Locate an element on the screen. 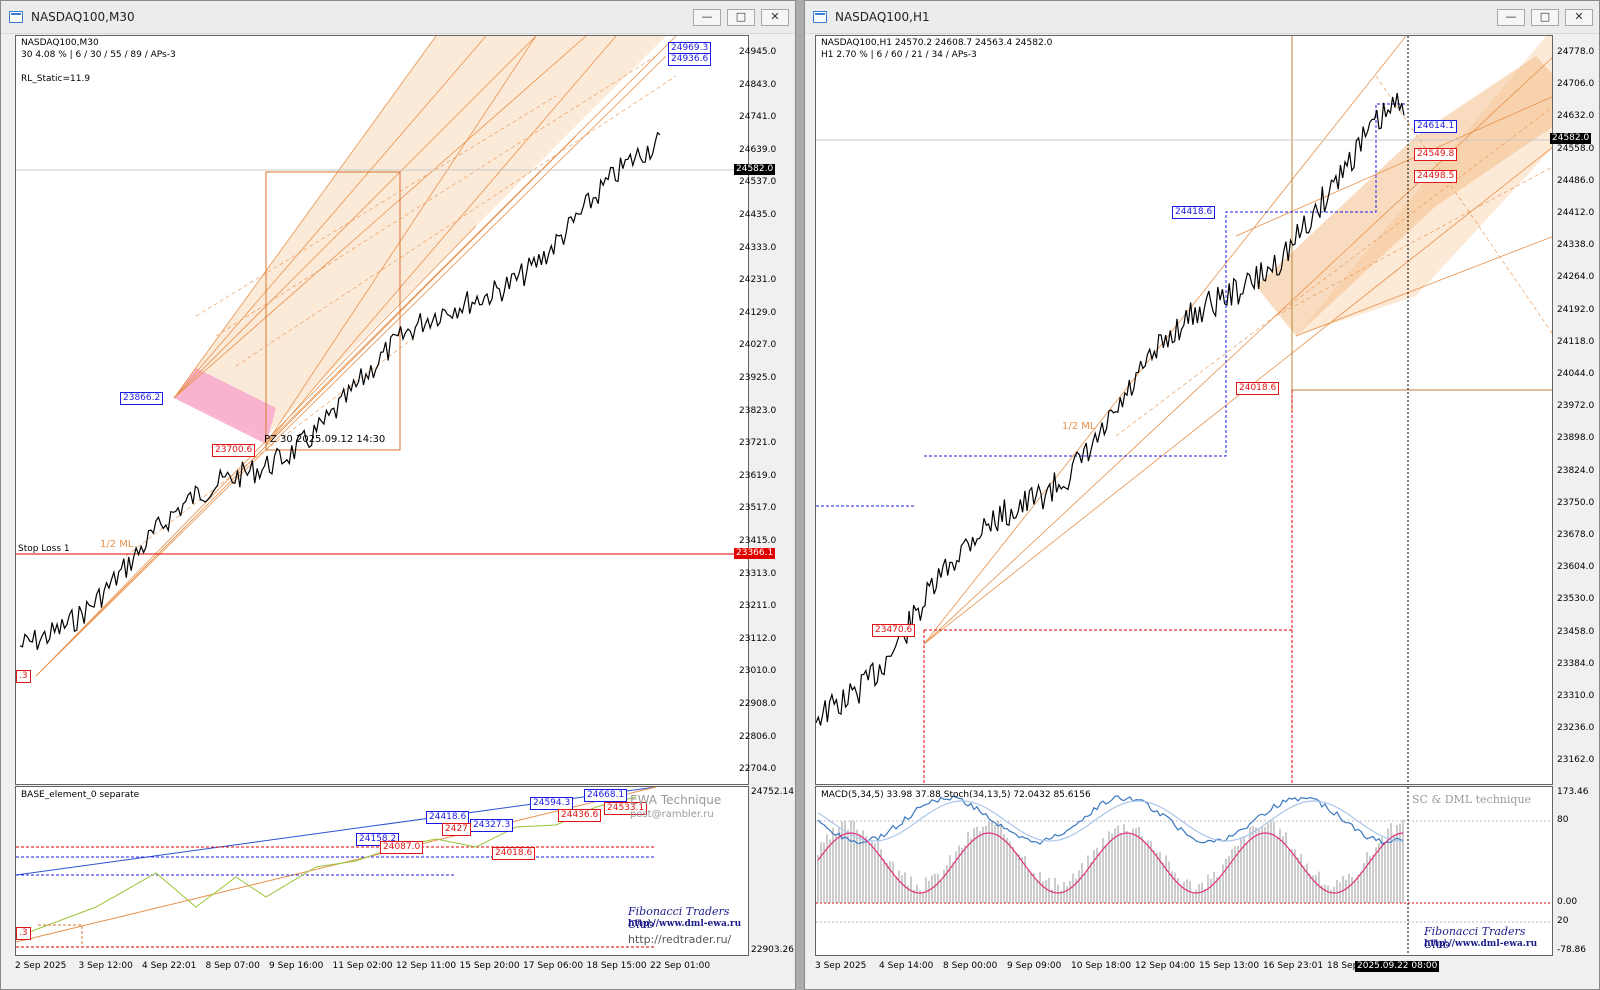 The width and height of the screenshot is (1600, 990). sub-box-2427: 2427 is located at coordinates (456, 829).